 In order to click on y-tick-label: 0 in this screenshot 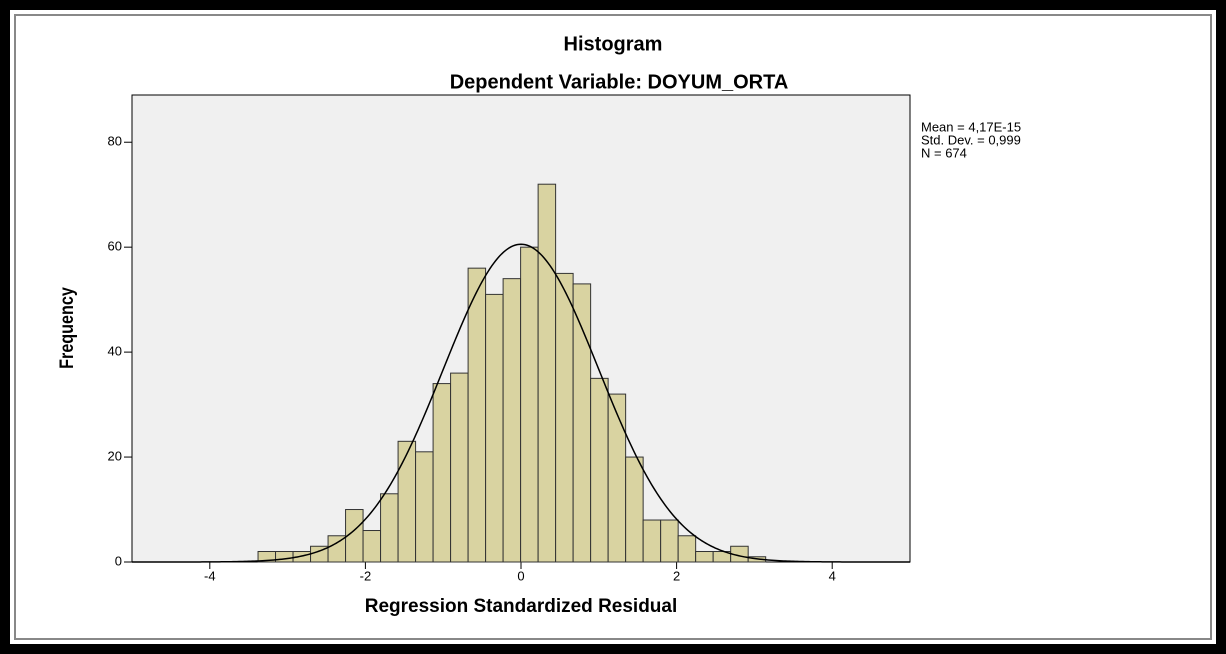, I will do `click(118, 560)`.